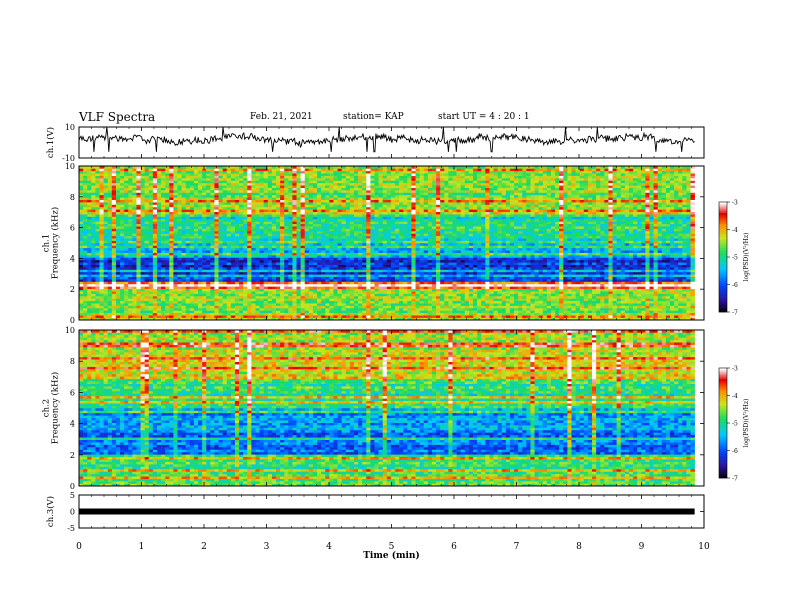  What do you see at coordinates (735, 369) in the screenshot?
I see `ch2-spectrogram-colorbar-tick-label: -3` at bounding box center [735, 369].